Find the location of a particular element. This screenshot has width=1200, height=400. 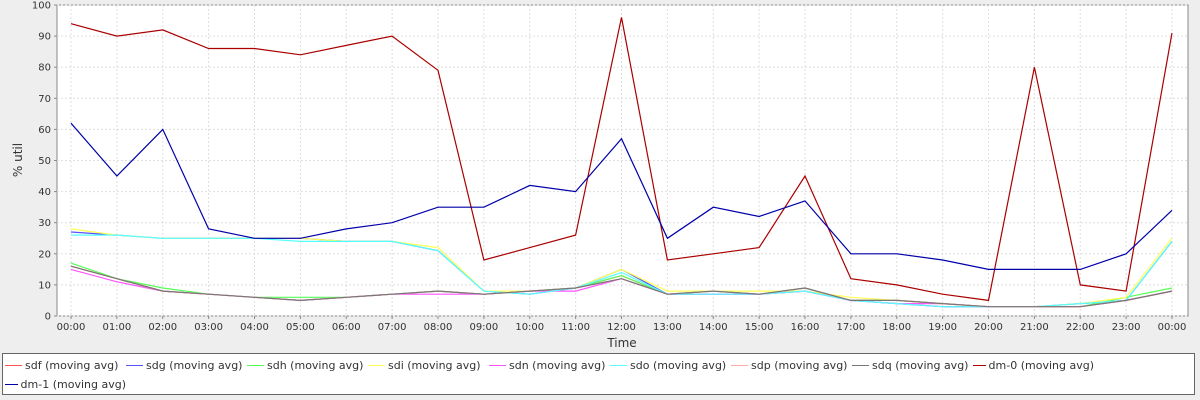

x-tick-label: 18:00 is located at coordinates (896, 327).